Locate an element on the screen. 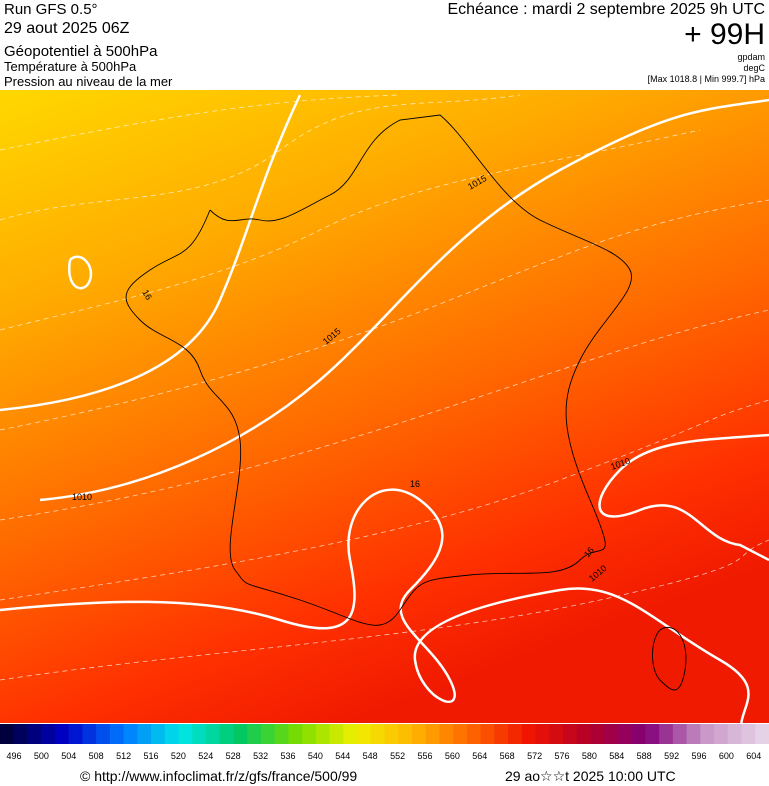 This screenshot has width=769, height=786. legend-label: 584 is located at coordinates (616, 756).